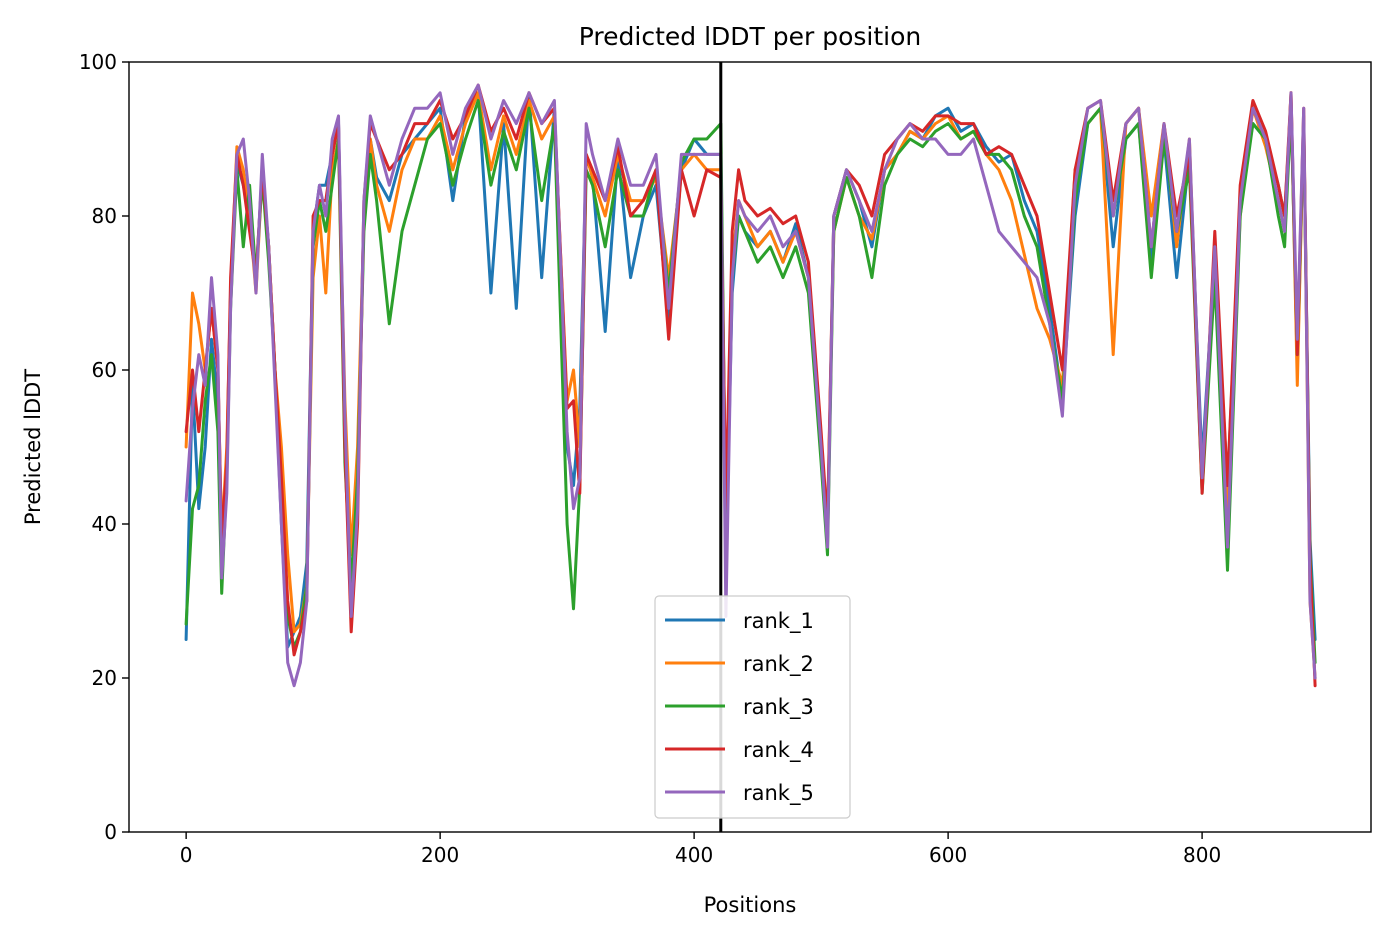 The width and height of the screenshot is (1391, 939). I want to click on x-axis: 0 200 400 600 800, so click(700, 849).